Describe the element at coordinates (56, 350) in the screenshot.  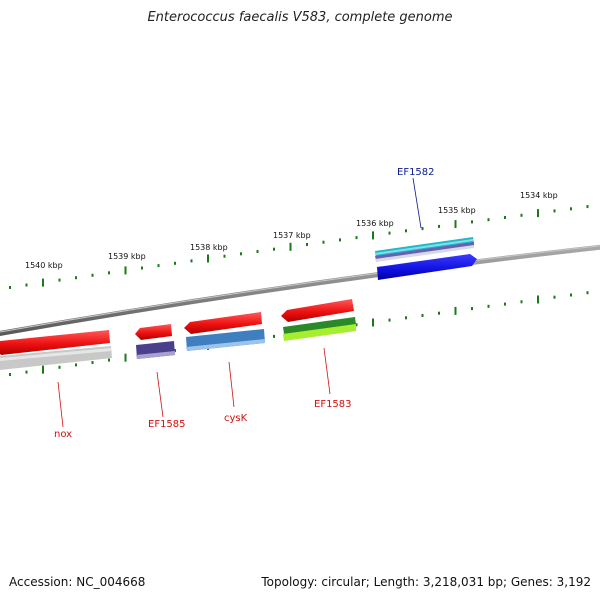
I see `gene-nox` at that location.